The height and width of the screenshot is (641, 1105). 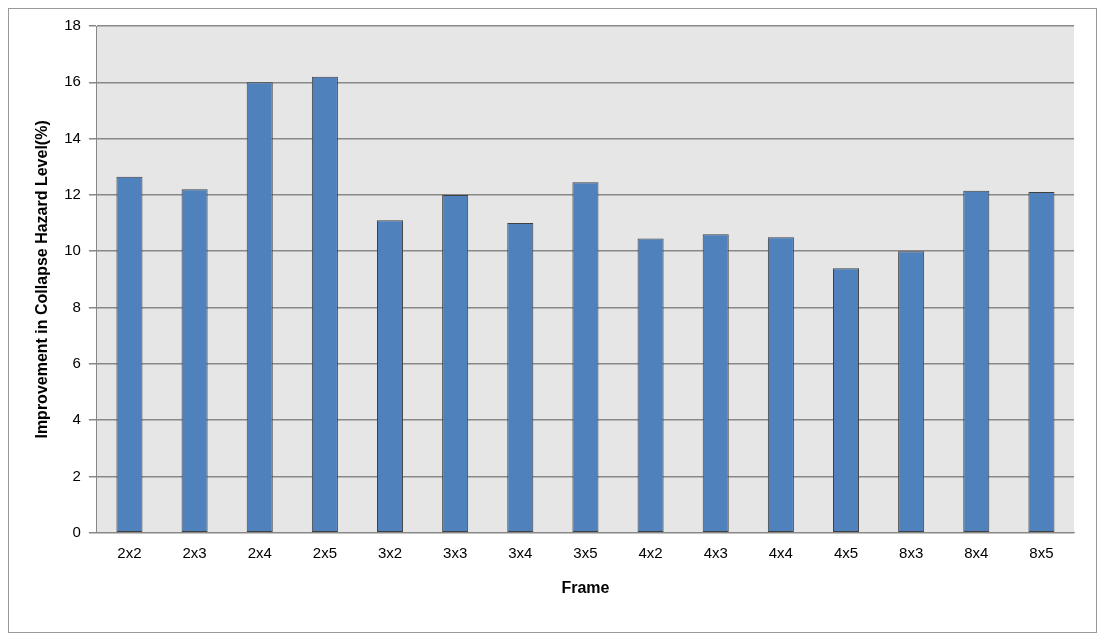 I want to click on y-tick-label: 16, so click(x=72, y=81).